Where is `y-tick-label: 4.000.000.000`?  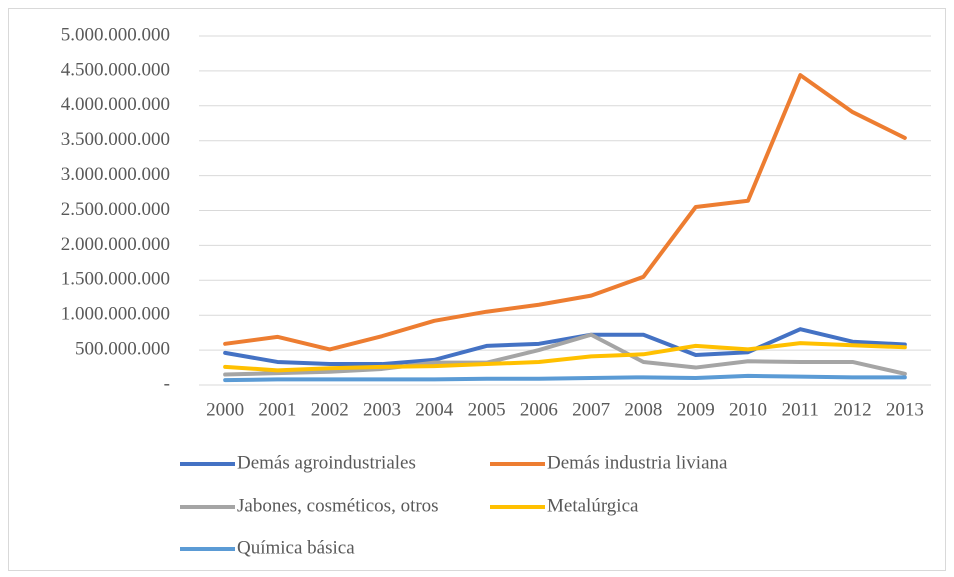 y-tick-label: 4.000.000.000 is located at coordinates (115, 104).